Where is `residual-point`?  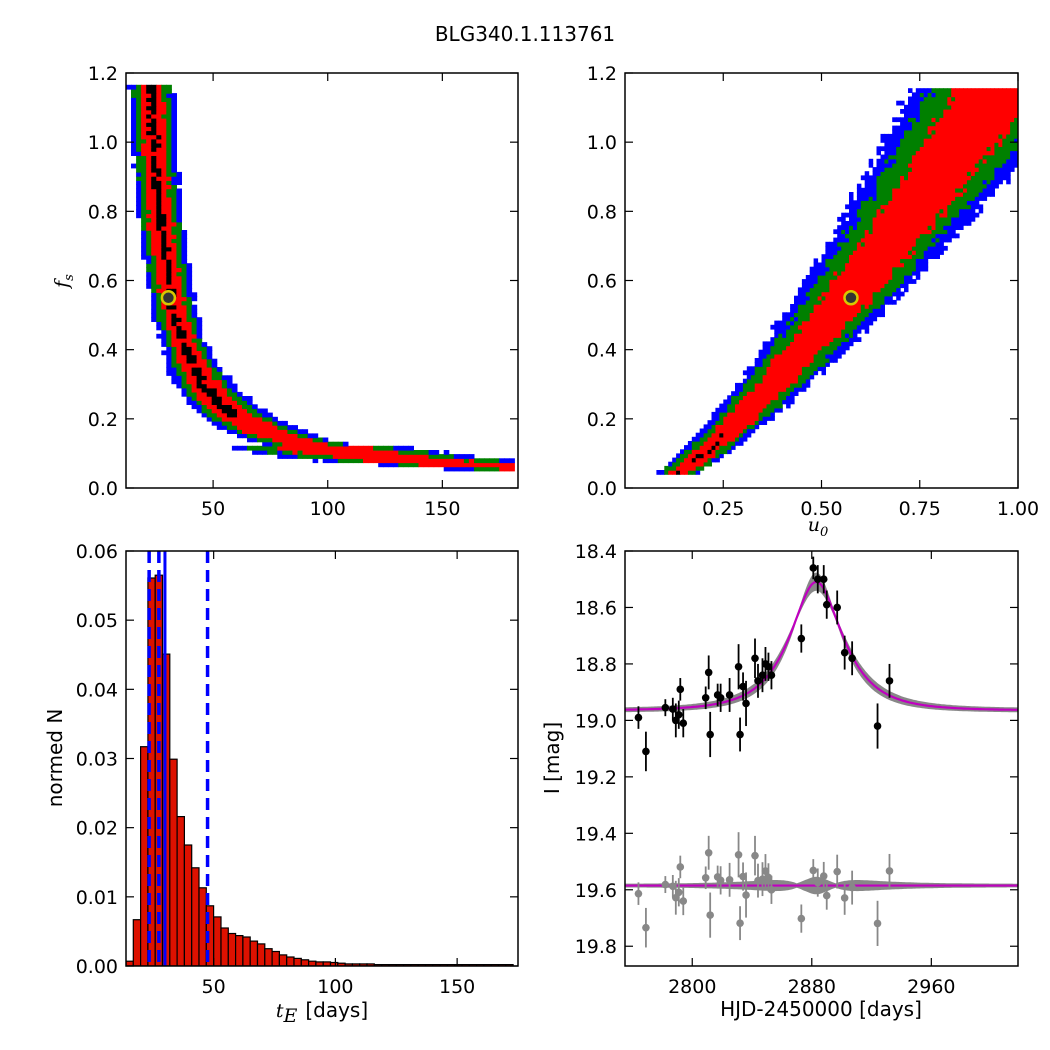
residual-point is located at coordinates (813, 870).